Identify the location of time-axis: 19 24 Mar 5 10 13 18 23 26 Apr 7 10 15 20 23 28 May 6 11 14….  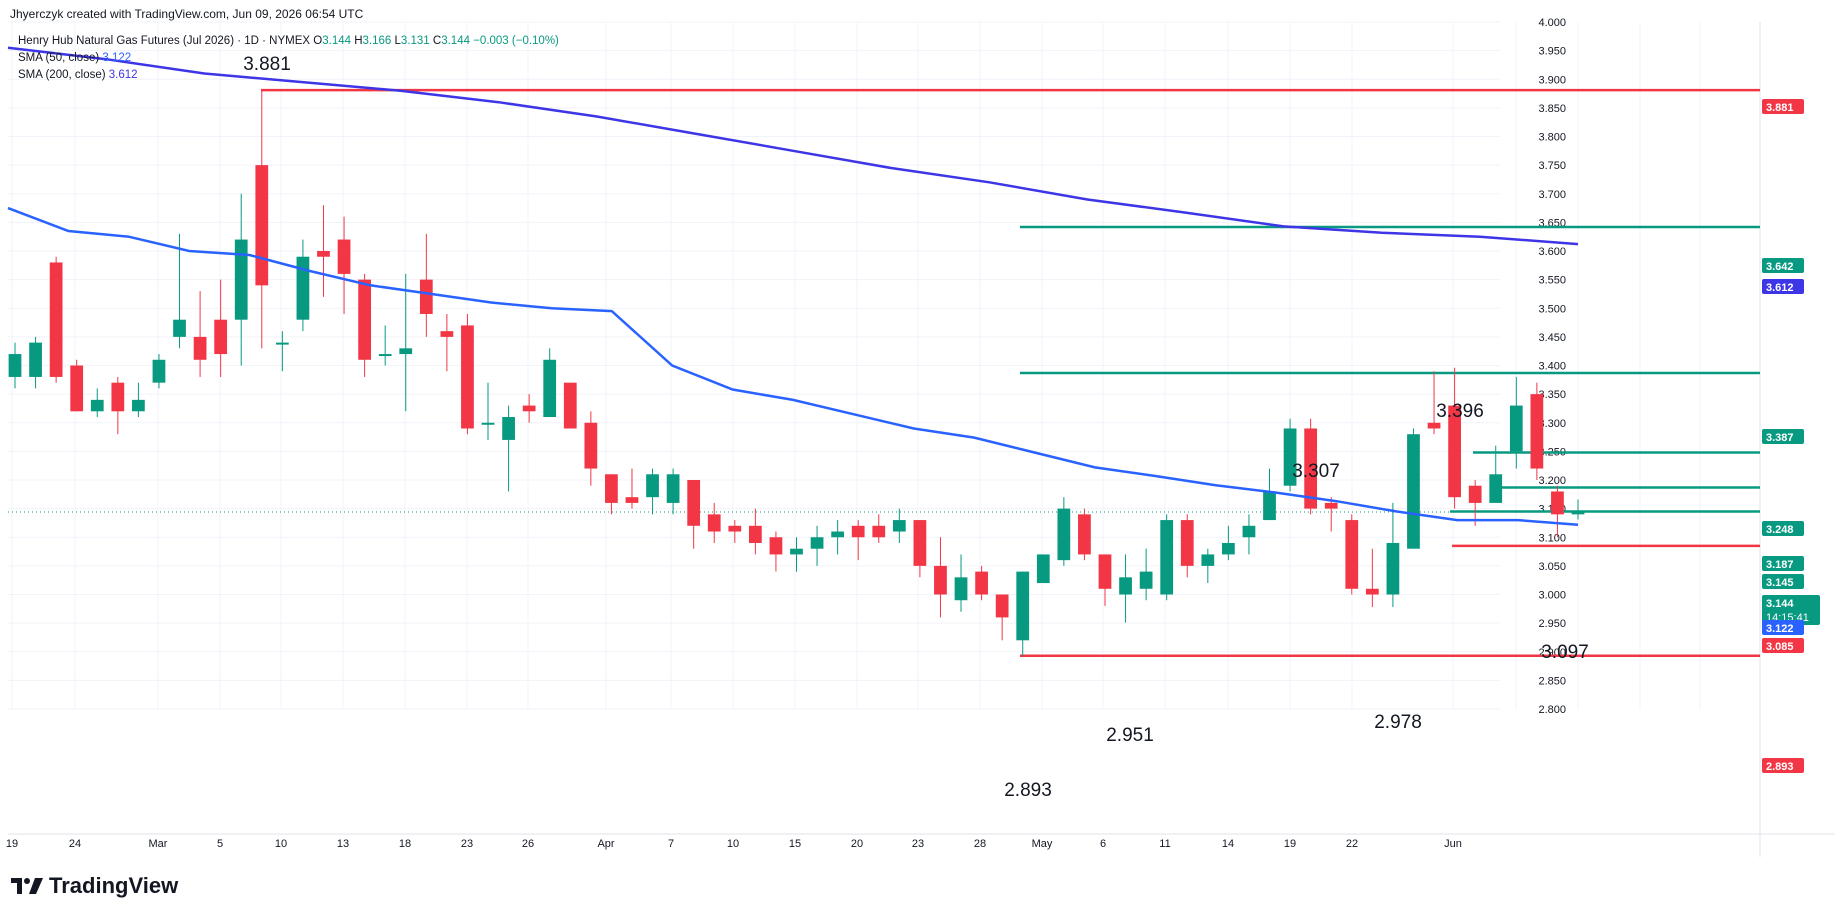
(920, 841).